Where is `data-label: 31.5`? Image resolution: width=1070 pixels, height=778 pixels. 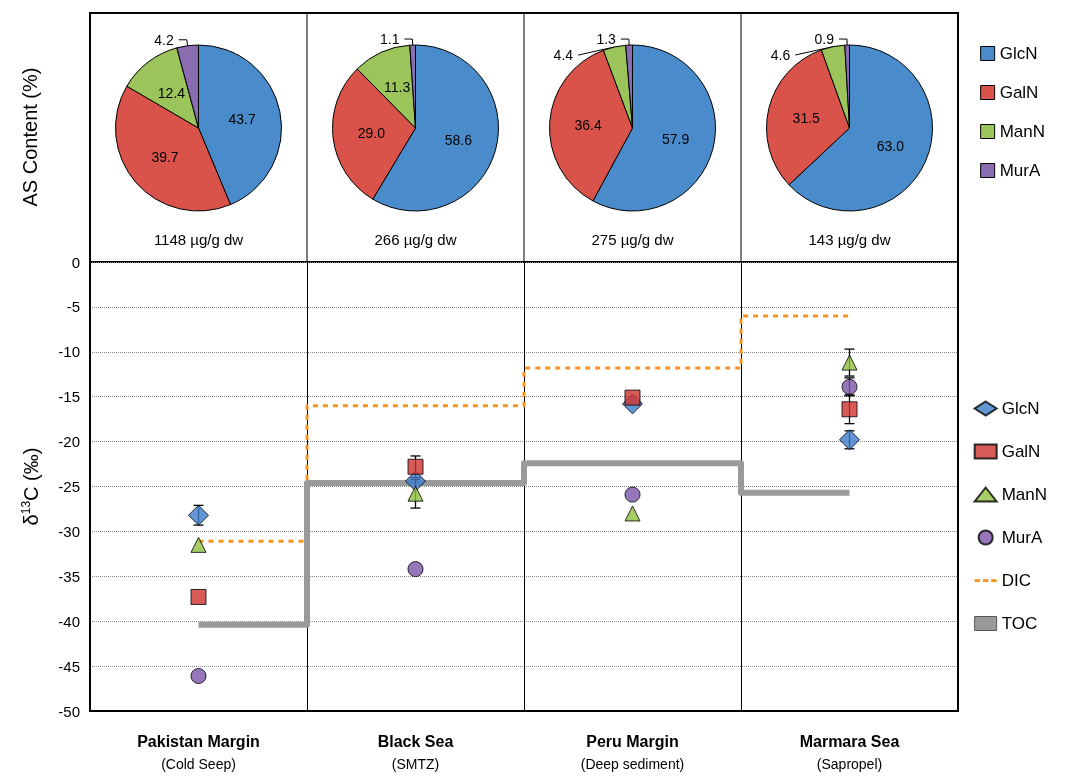
data-label: 31.5 is located at coordinates (806, 117).